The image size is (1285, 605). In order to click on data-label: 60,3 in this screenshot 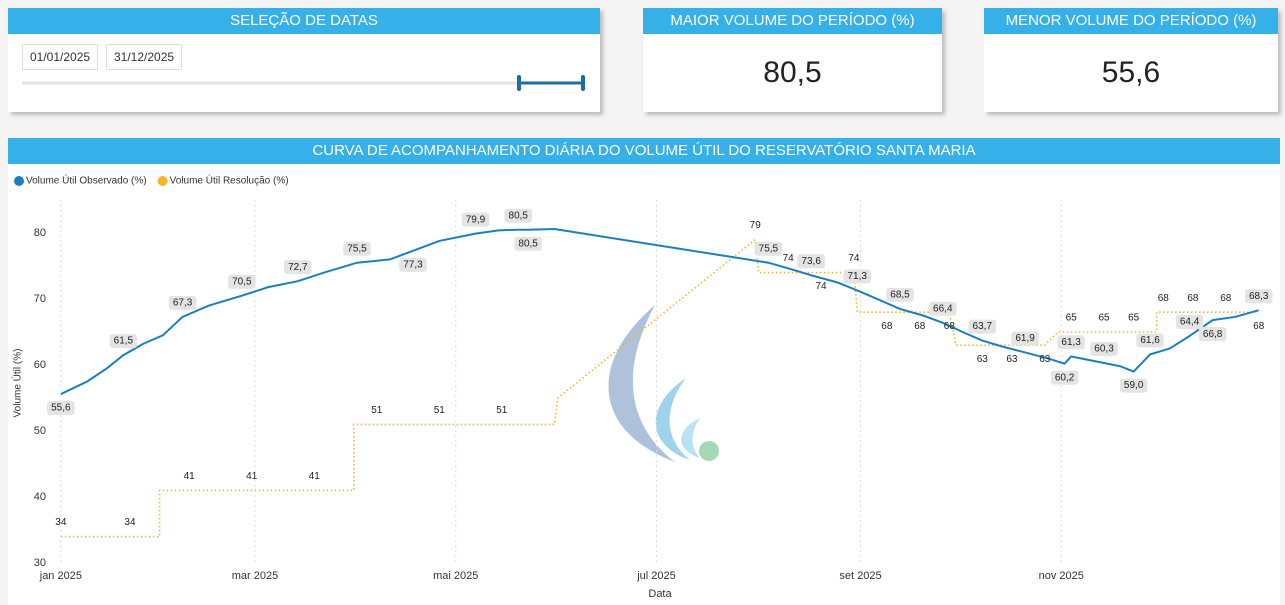, I will do `click(1104, 349)`.